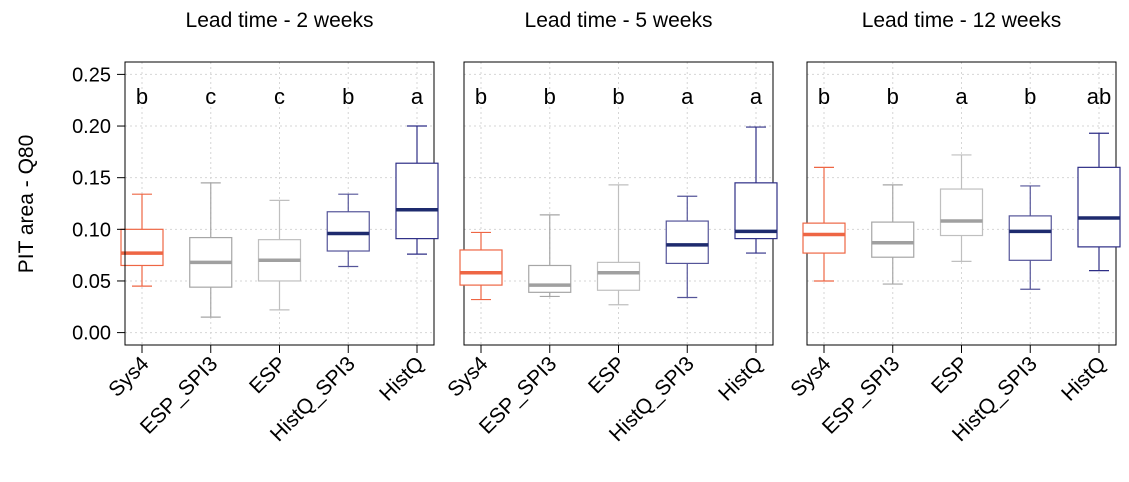 The height and width of the screenshot is (482, 1129). What do you see at coordinates (91, 127) in the screenshot?
I see `y-tick-label: 0.20` at bounding box center [91, 127].